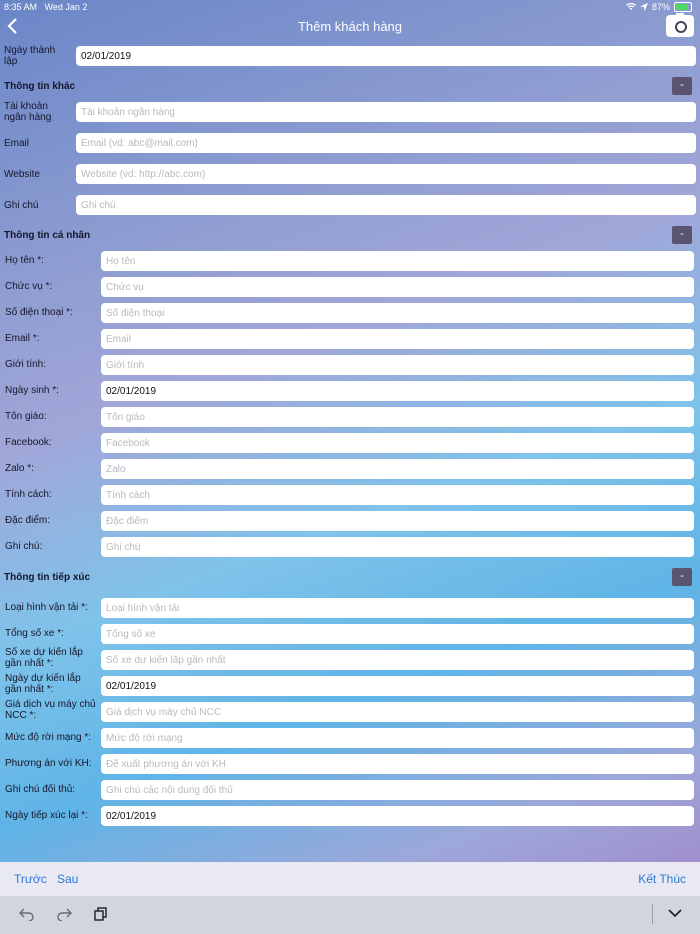 The image size is (700, 934). What do you see at coordinates (397, 660) in the screenshot?
I see `so-xe-du-kien-lap-gan-nhat-field` at bounding box center [397, 660].